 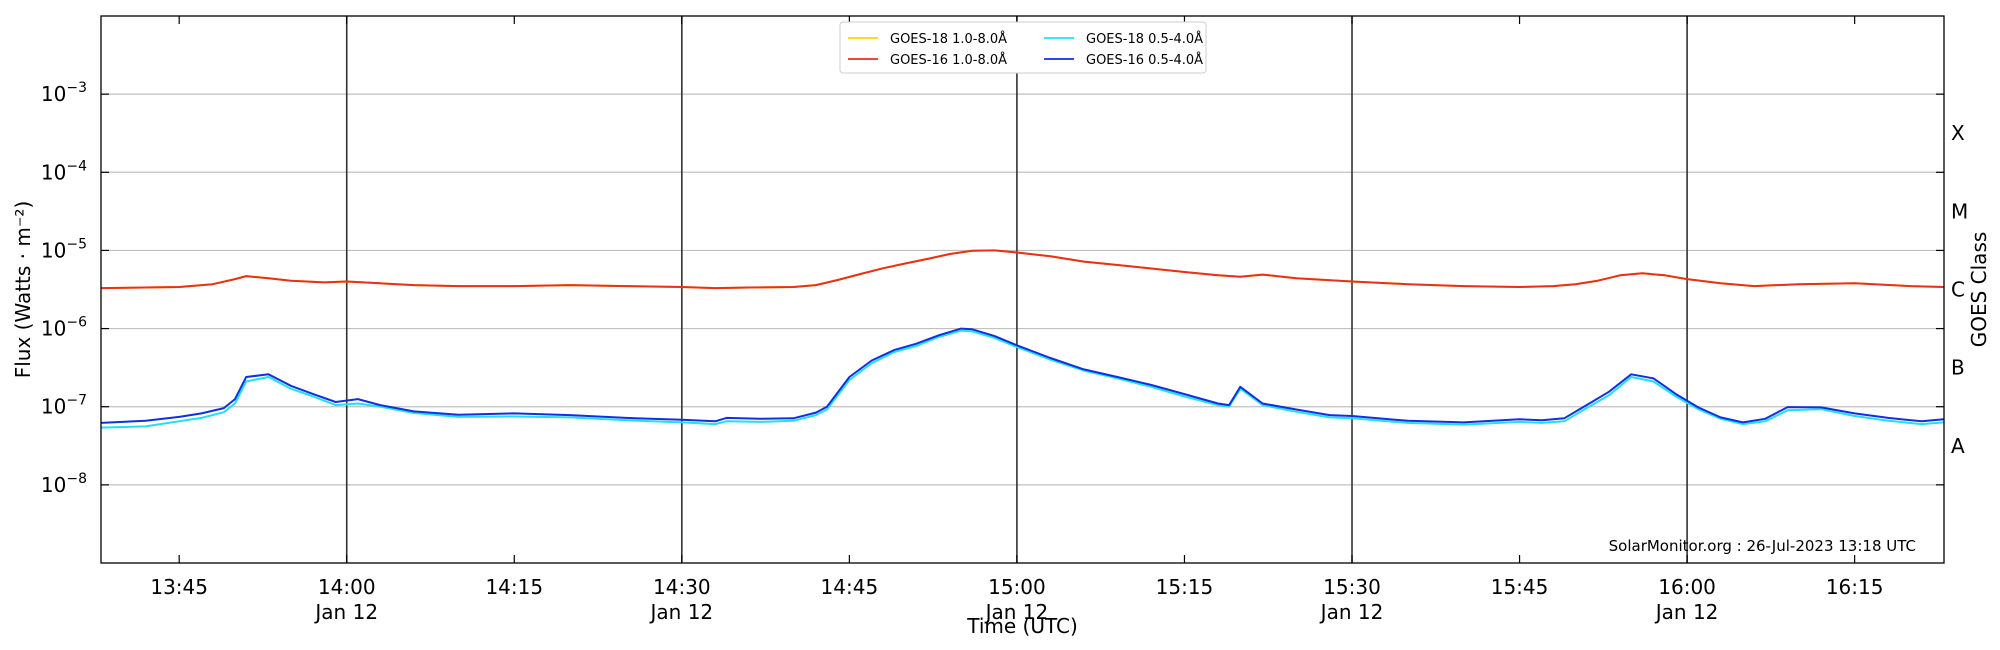 What do you see at coordinates (1958, 133) in the screenshot?
I see `goes-class-label: X` at bounding box center [1958, 133].